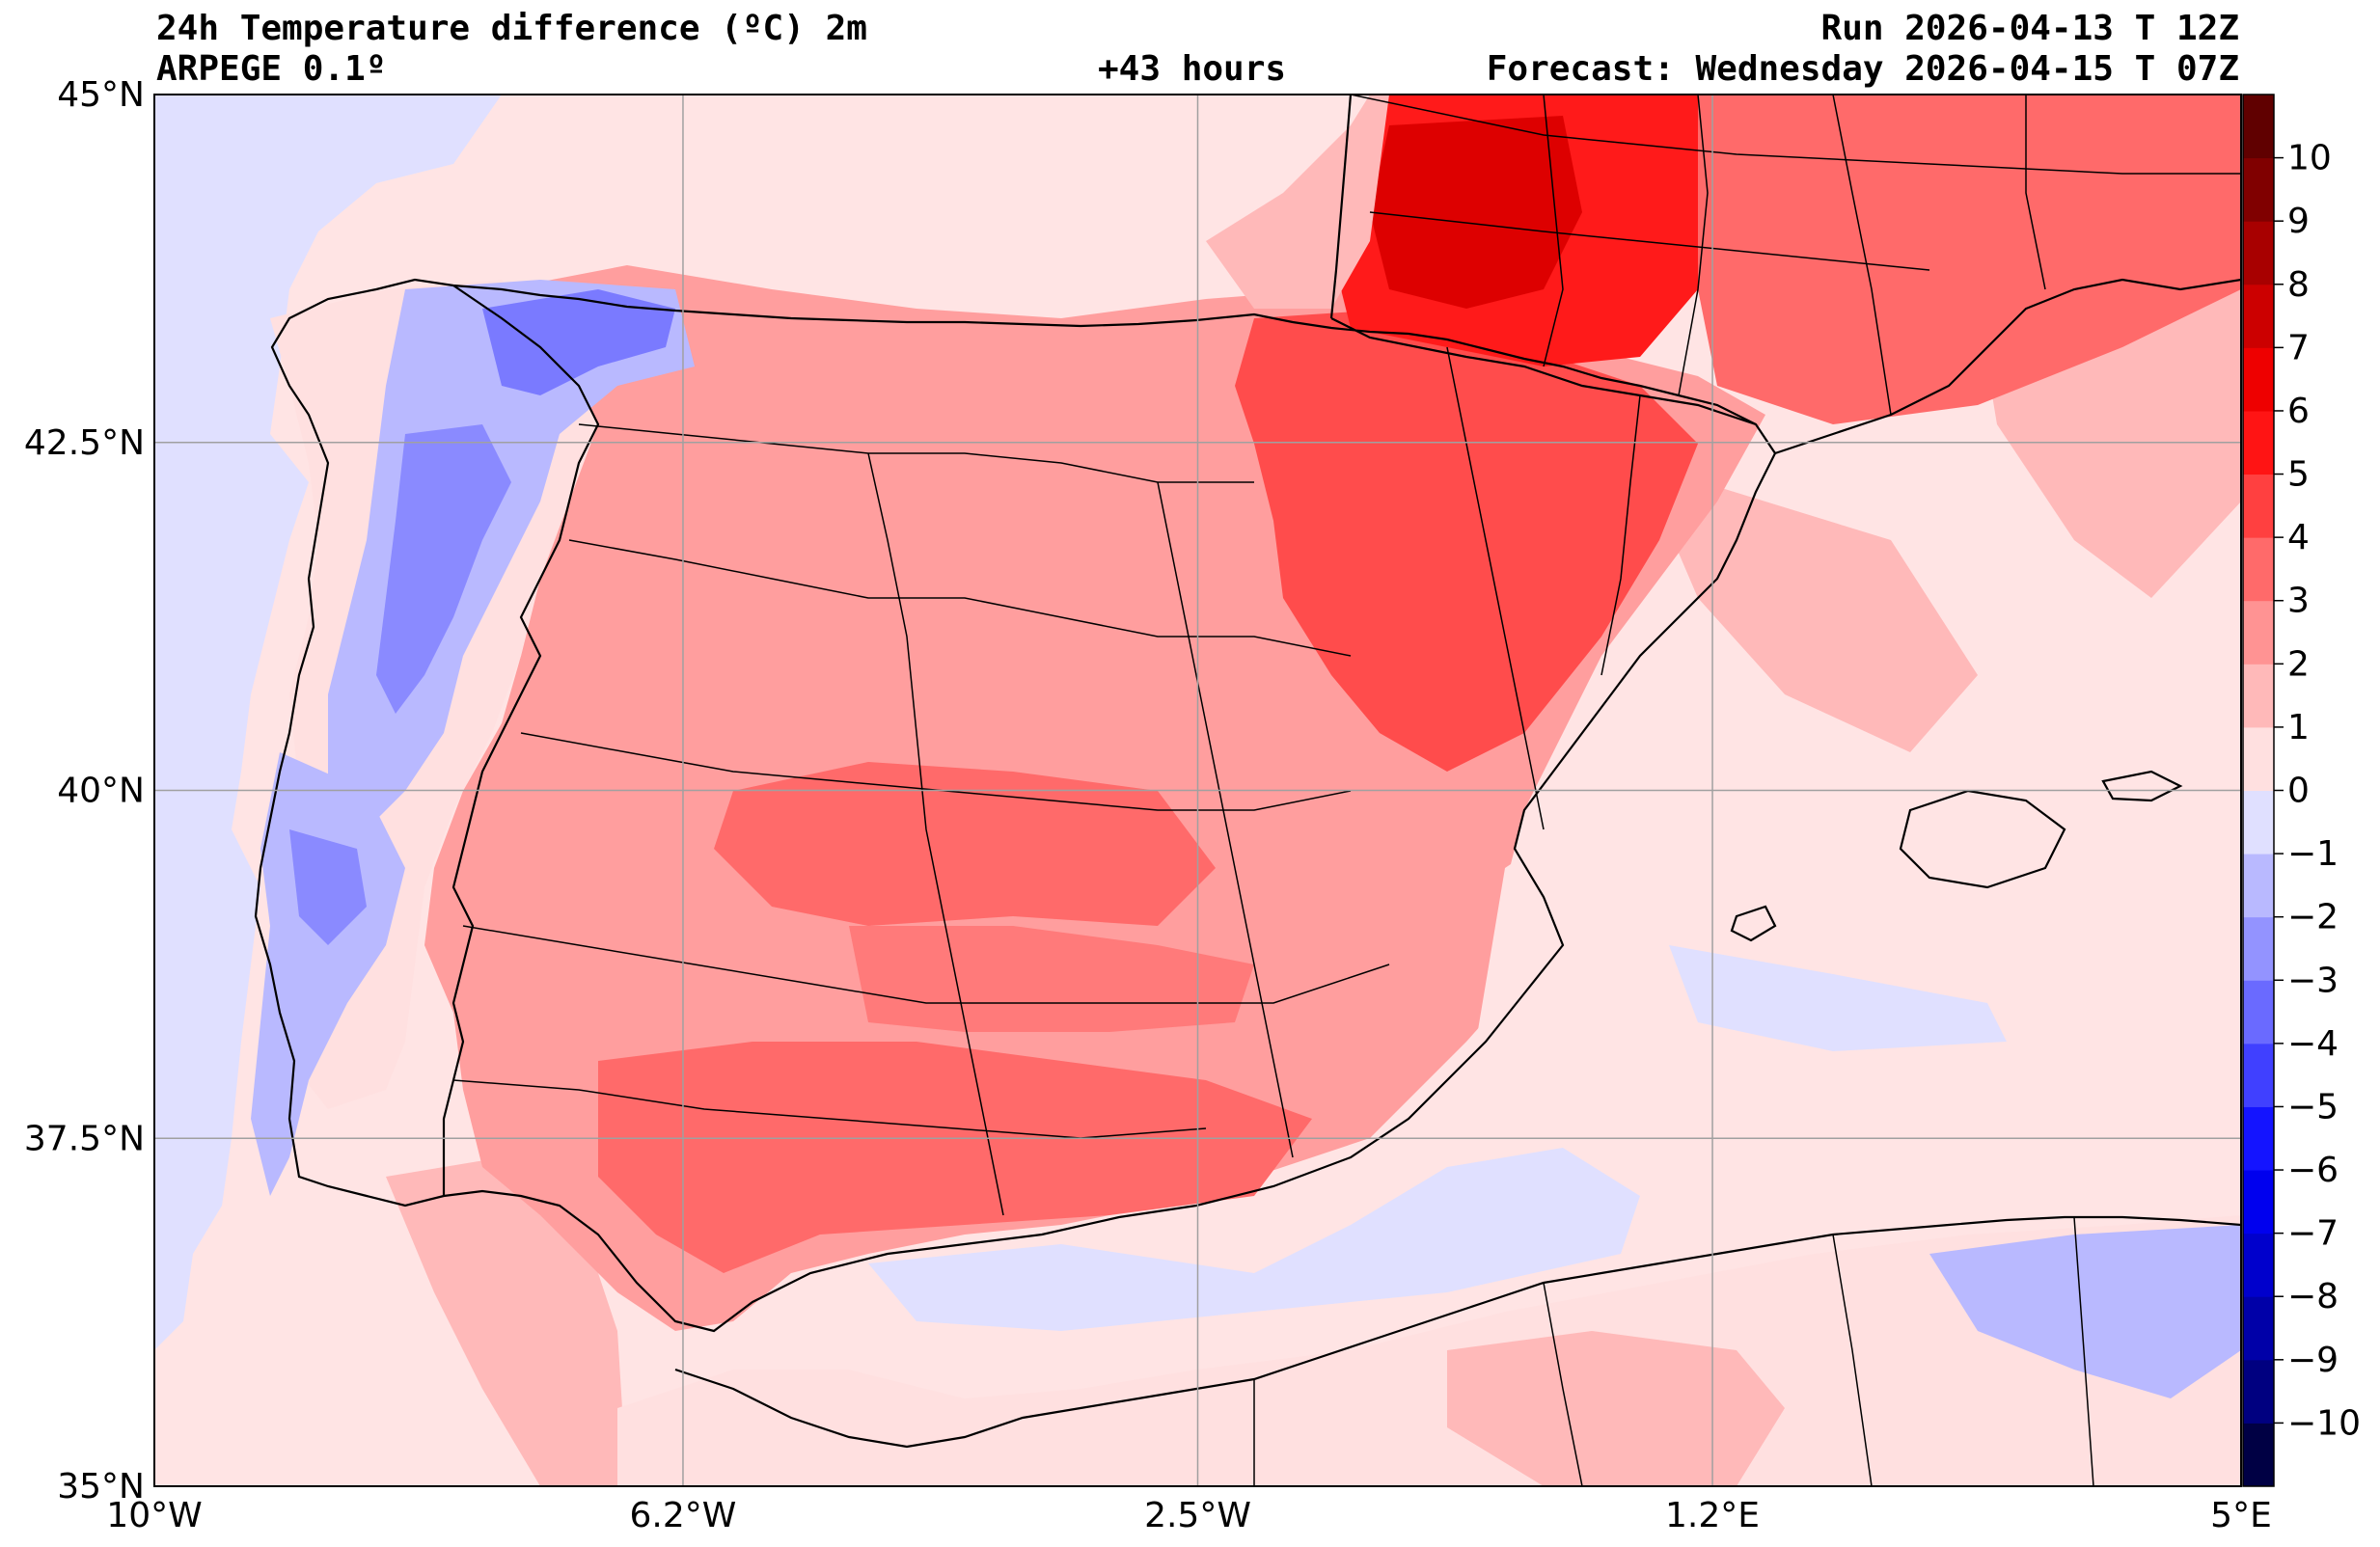 This screenshot has height=1547, width=2380. I want to click on colorbar-label: −2, so click(2313, 917).